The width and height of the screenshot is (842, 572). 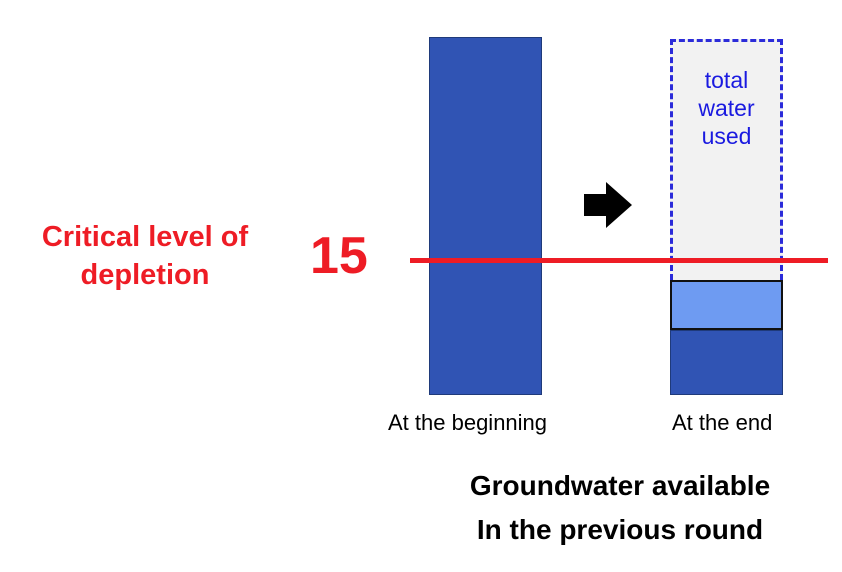 What do you see at coordinates (726, 80) in the screenshot?
I see `used-line1: total` at bounding box center [726, 80].